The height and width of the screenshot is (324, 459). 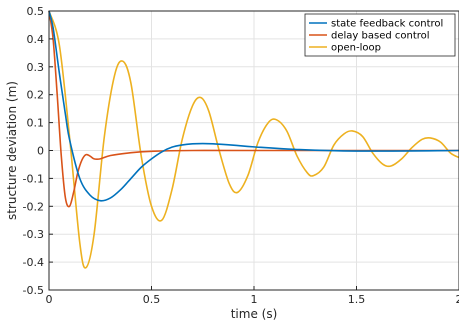 What do you see at coordinates (387, 24) in the screenshot?
I see `legend-entry-label: state feedback control` at bounding box center [387, 24].